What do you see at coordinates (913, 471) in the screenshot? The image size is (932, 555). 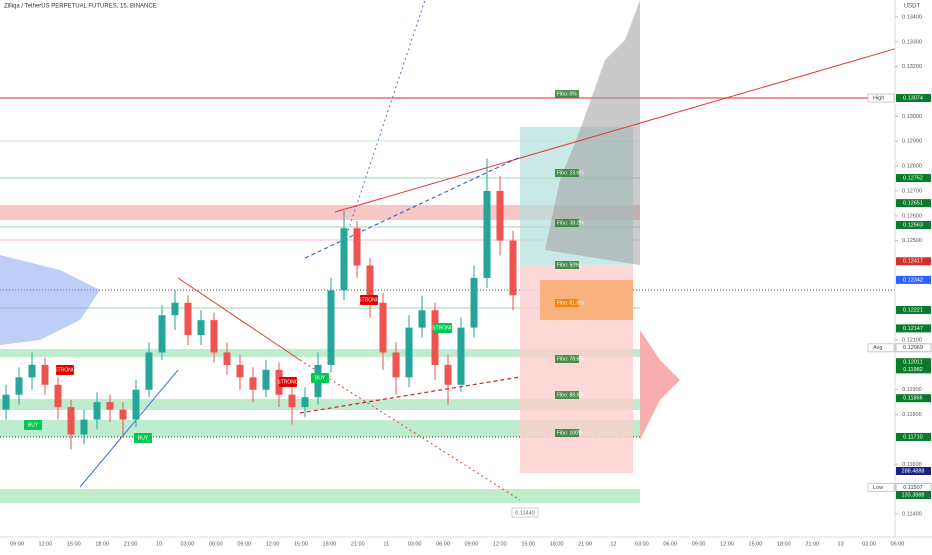 I see `volume-marker-label: 288.4888` at bounding box center [913, 471].